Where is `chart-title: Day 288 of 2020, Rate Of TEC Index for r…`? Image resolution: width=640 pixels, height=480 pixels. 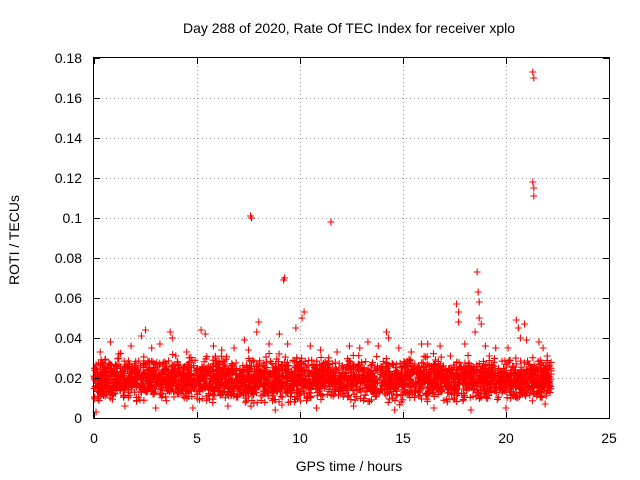 chart-title: Day 288 of 2020, Rate Of TEC Index for r… is located at coordinates (349, 28).